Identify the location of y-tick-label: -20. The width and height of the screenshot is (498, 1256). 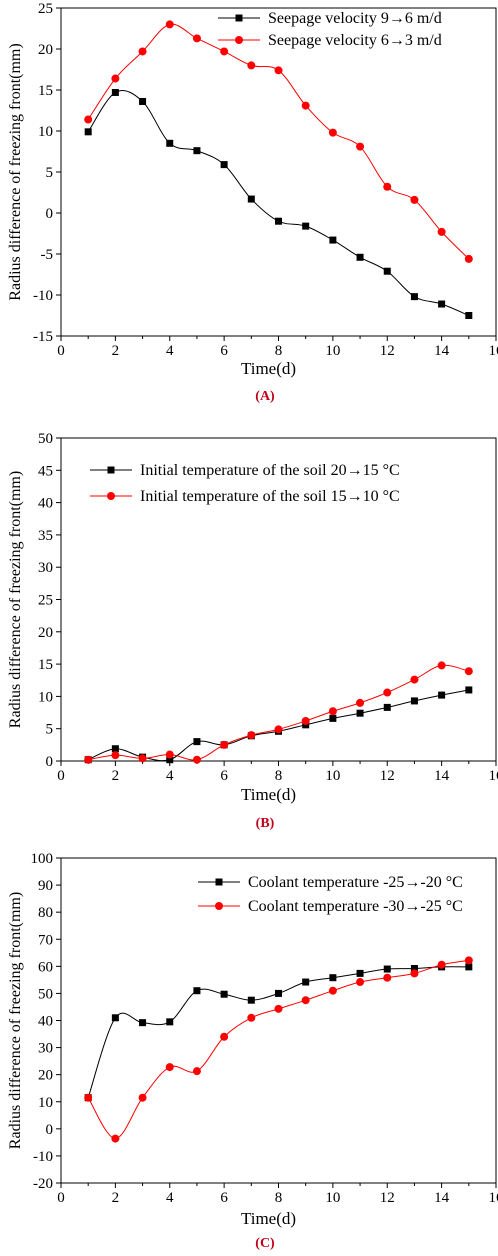
(43, 1184).